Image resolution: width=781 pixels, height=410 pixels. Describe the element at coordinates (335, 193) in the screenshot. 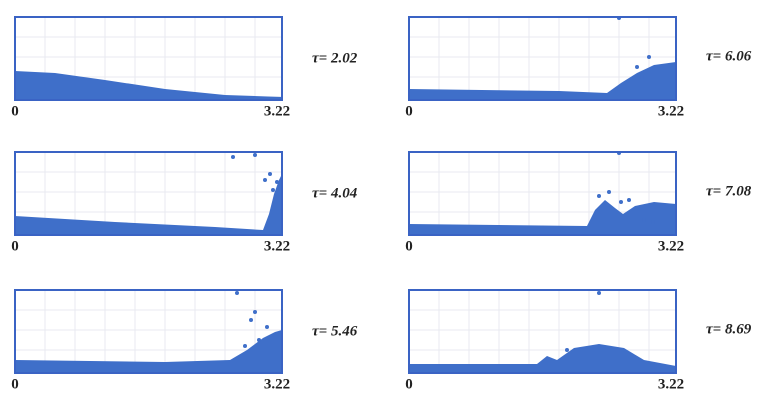

I see `time-label: τ= 4.04` at that location.